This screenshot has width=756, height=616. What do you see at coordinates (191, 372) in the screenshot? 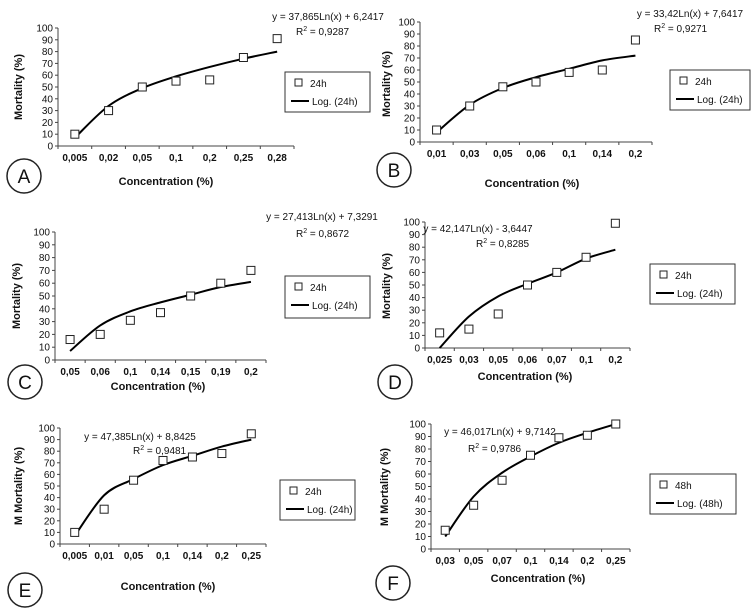
I see `x-tick-label: 0,15` at bounding box center [191, 372].